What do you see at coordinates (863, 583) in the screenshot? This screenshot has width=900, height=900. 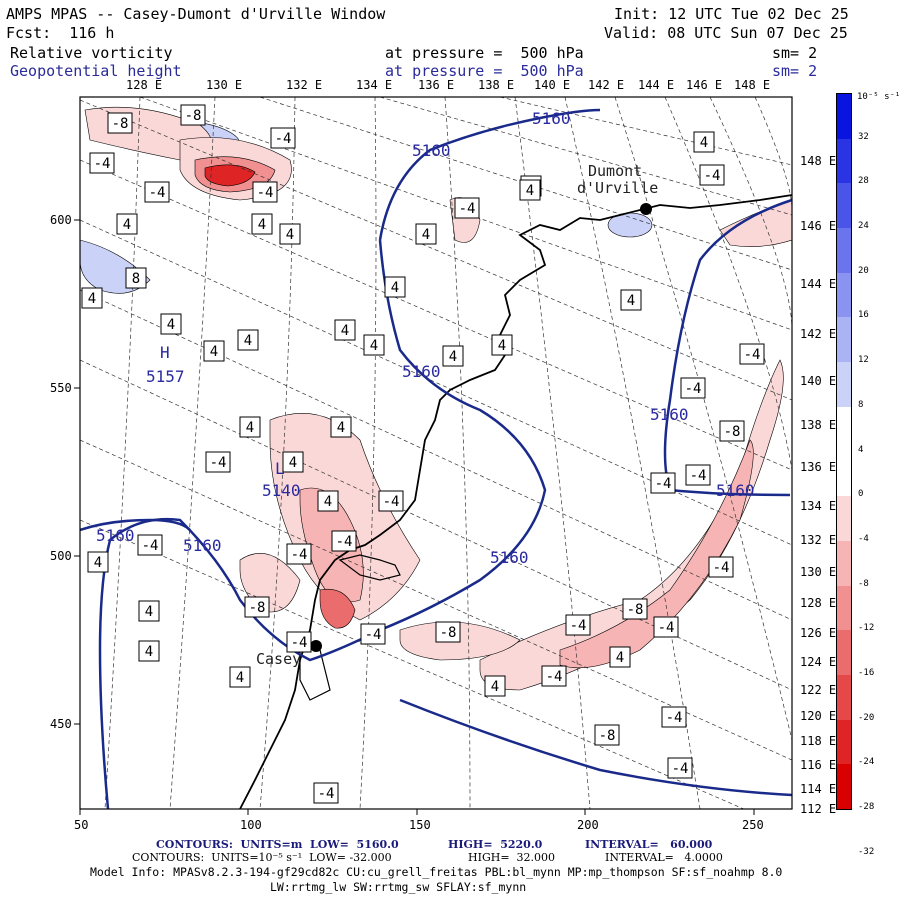 I see `colorbar-tick-label: -8` at bounding box center [863, 583].